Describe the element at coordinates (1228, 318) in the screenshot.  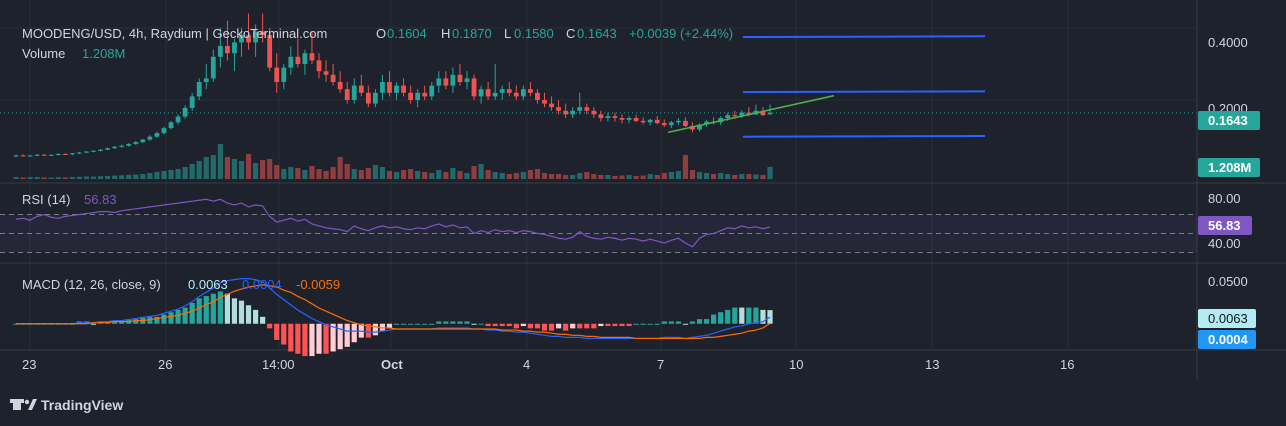
I see `macd-last-label: 0.0063` at that location.